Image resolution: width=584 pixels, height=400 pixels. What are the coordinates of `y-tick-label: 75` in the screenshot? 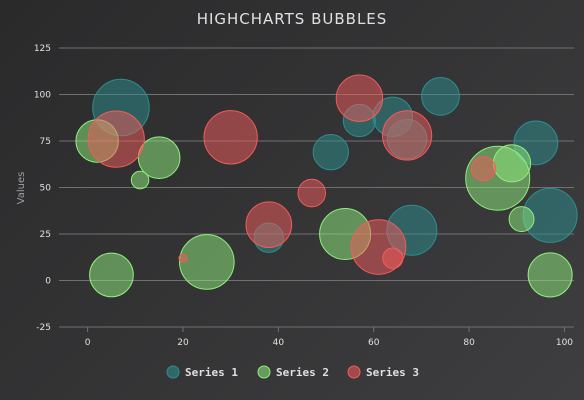 It's located at (45, 142).